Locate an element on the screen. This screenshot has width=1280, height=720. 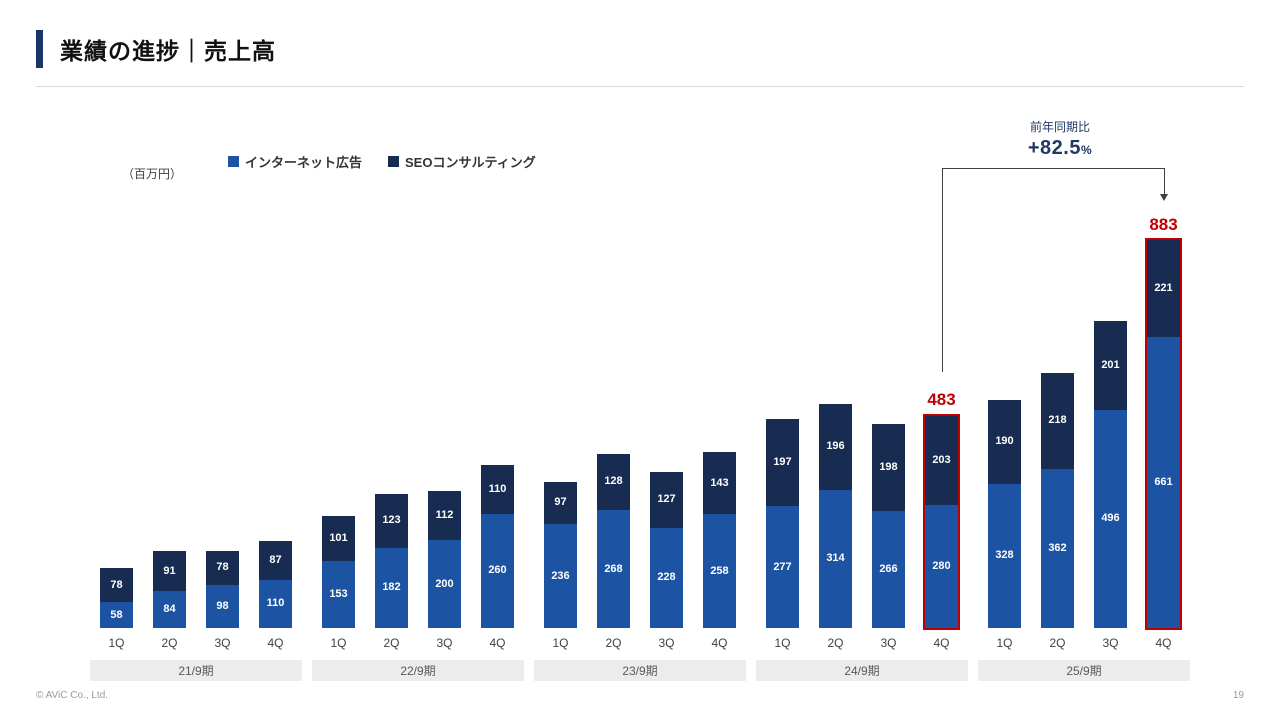
segment-インターネット広告: 228 is located at coordinates (666, 577).